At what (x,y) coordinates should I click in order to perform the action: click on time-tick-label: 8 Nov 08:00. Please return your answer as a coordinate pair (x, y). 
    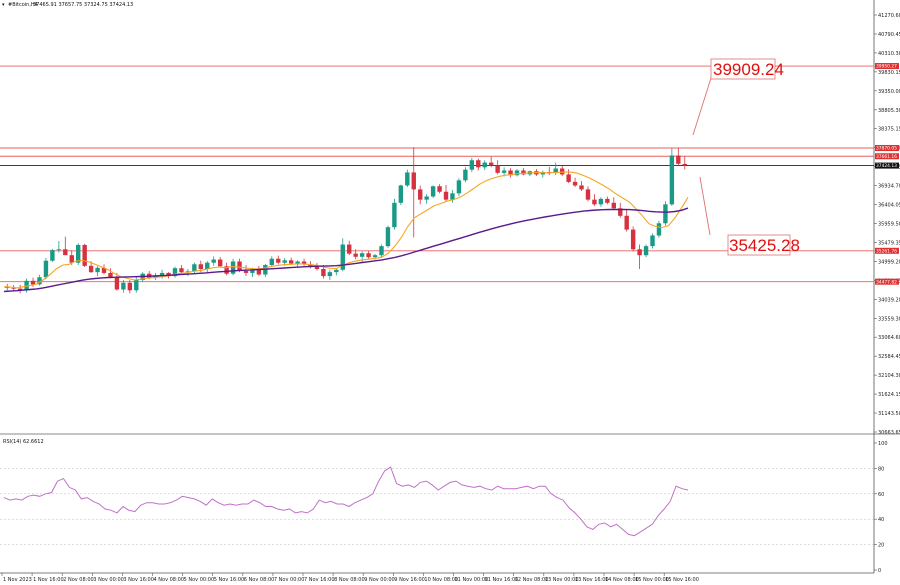
    Looking at the image, I should click on (349, 580).